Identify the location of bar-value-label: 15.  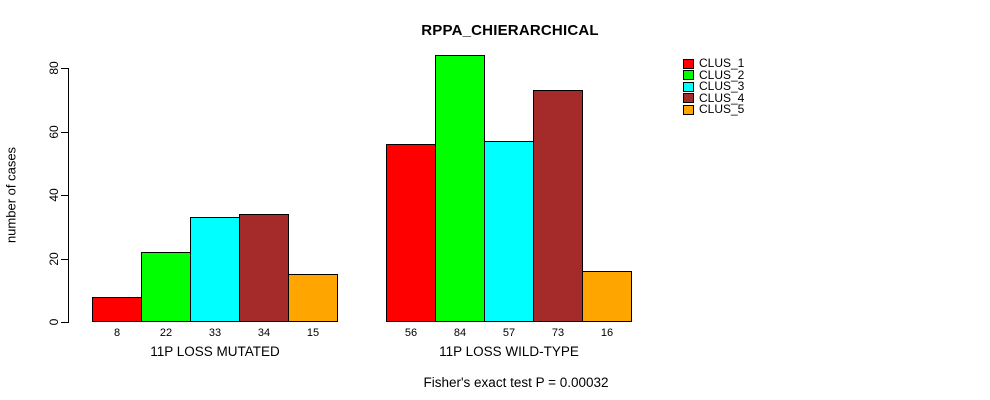
(313, 333).